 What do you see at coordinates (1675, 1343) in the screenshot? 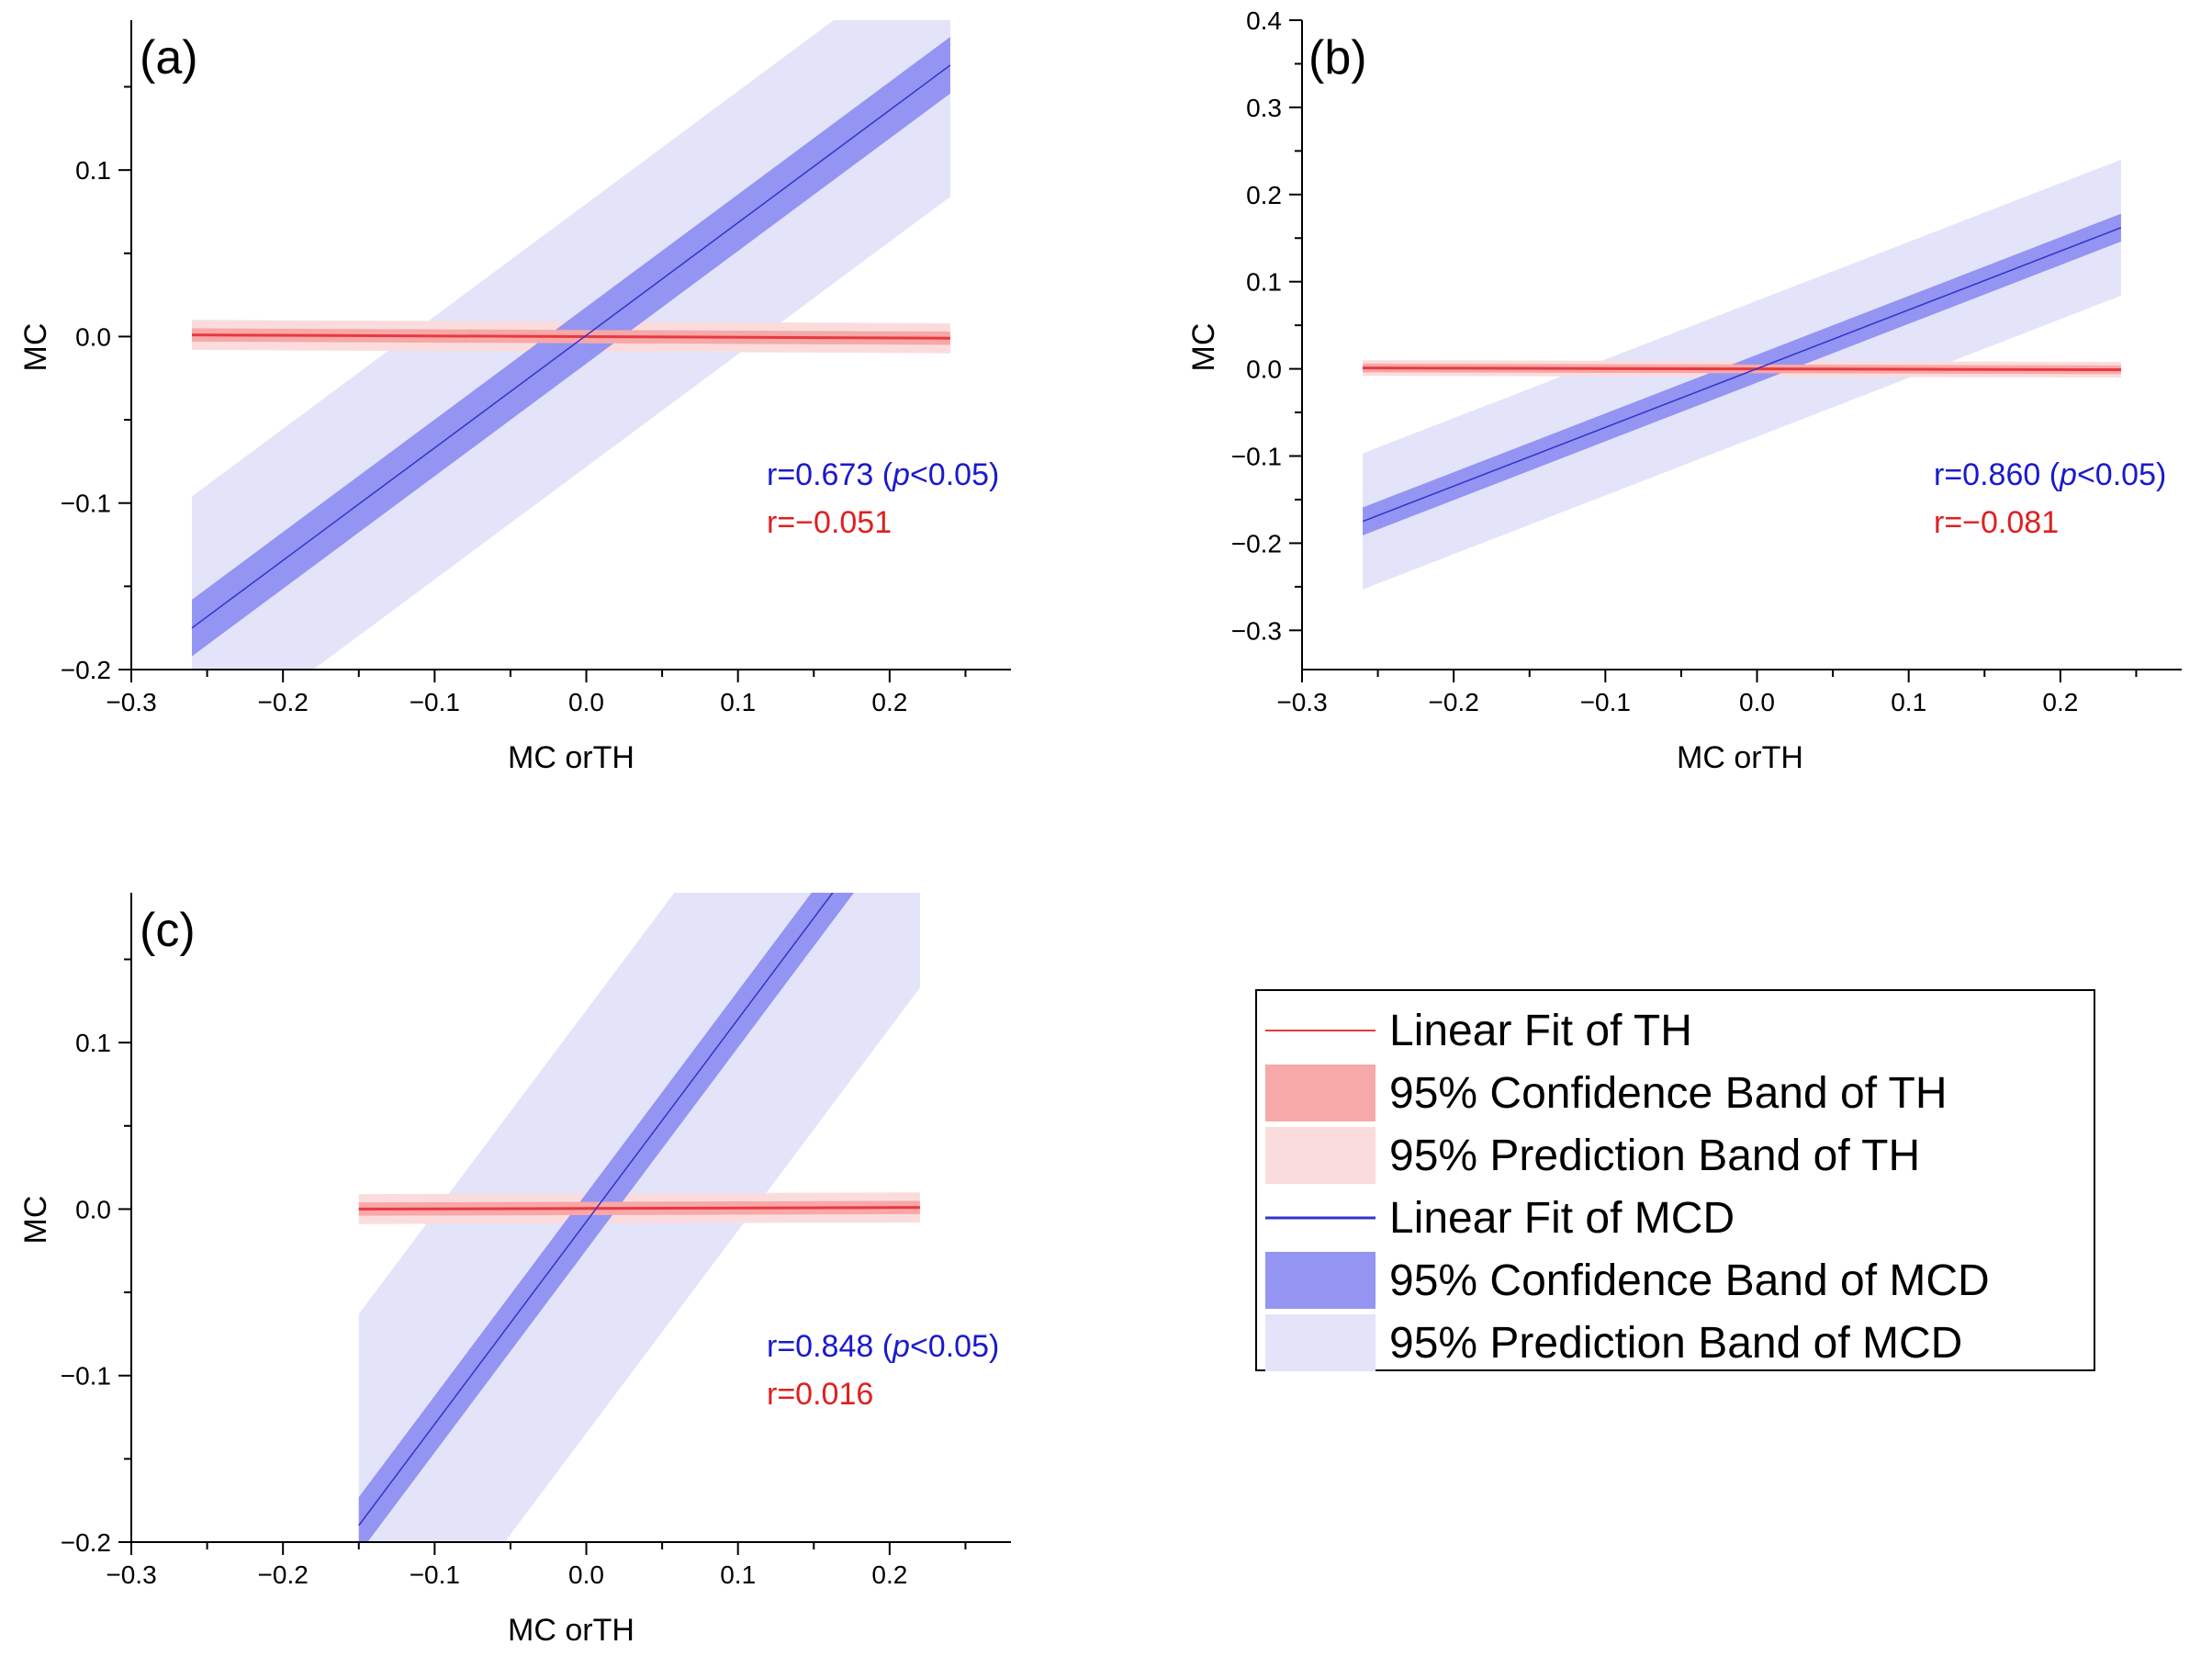
I see `legend-label: 95% Prediction Band of MCD` at bounding box center [1675, 1343].